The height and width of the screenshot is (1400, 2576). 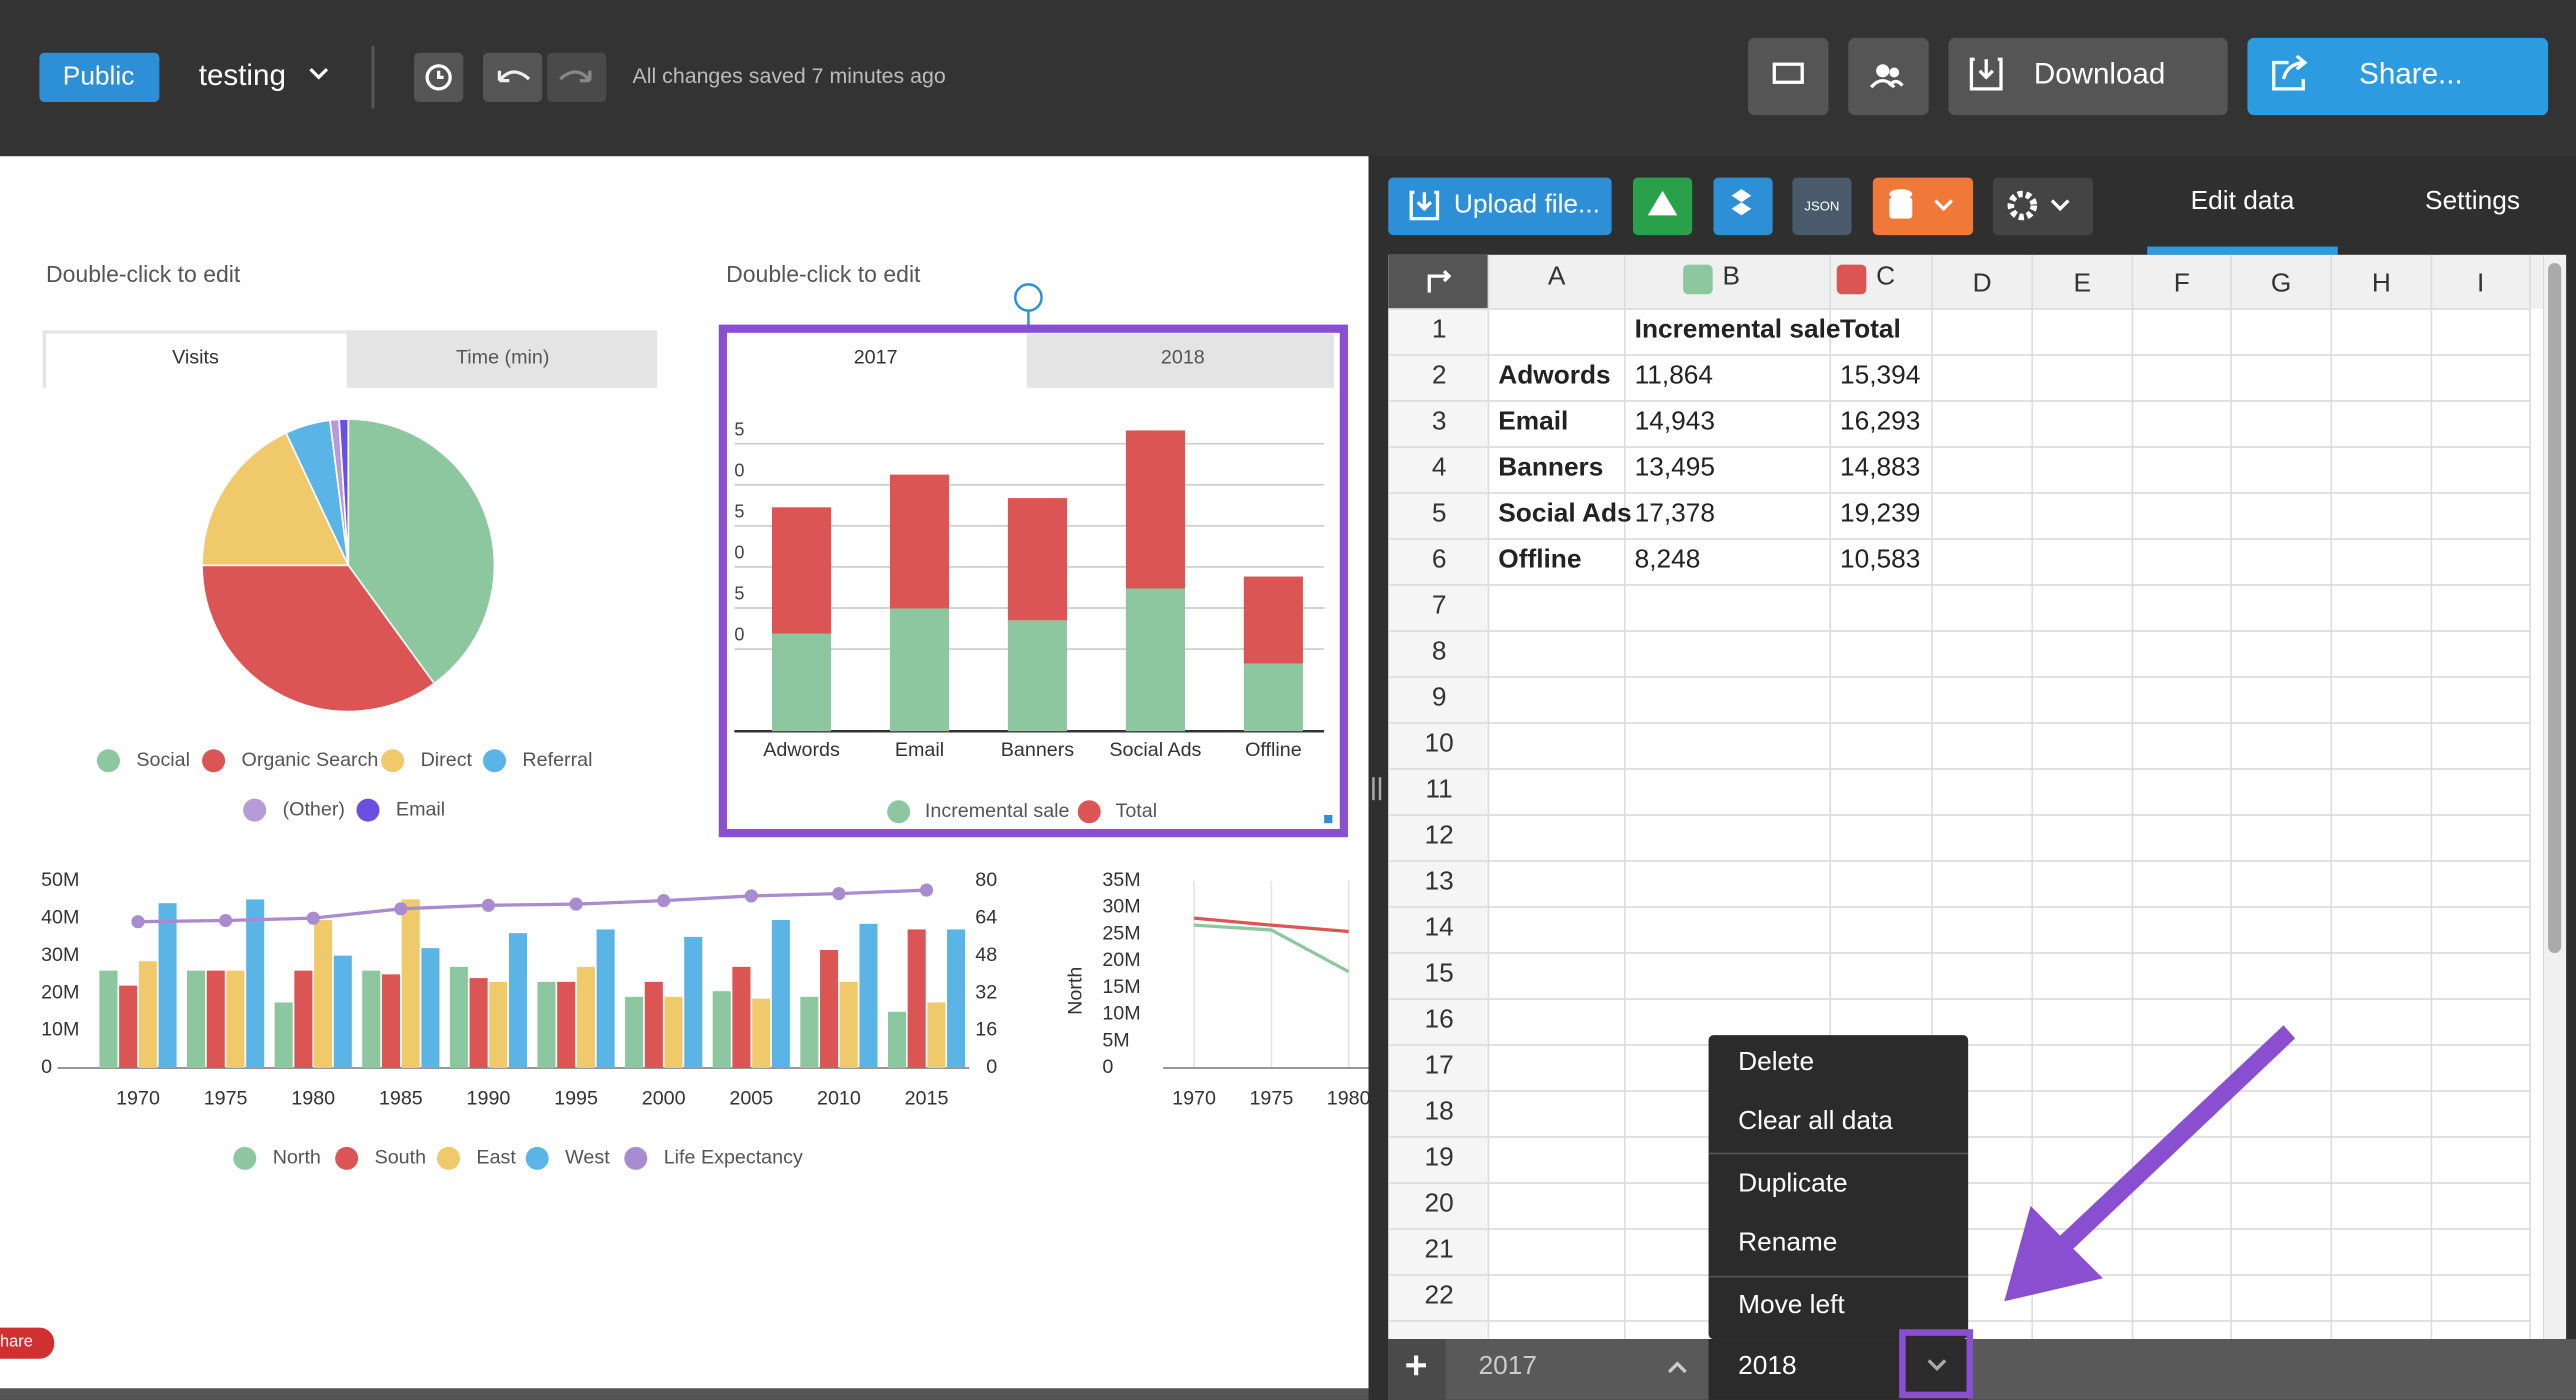 I want to click on present-button, so click(x=1788, y=76).